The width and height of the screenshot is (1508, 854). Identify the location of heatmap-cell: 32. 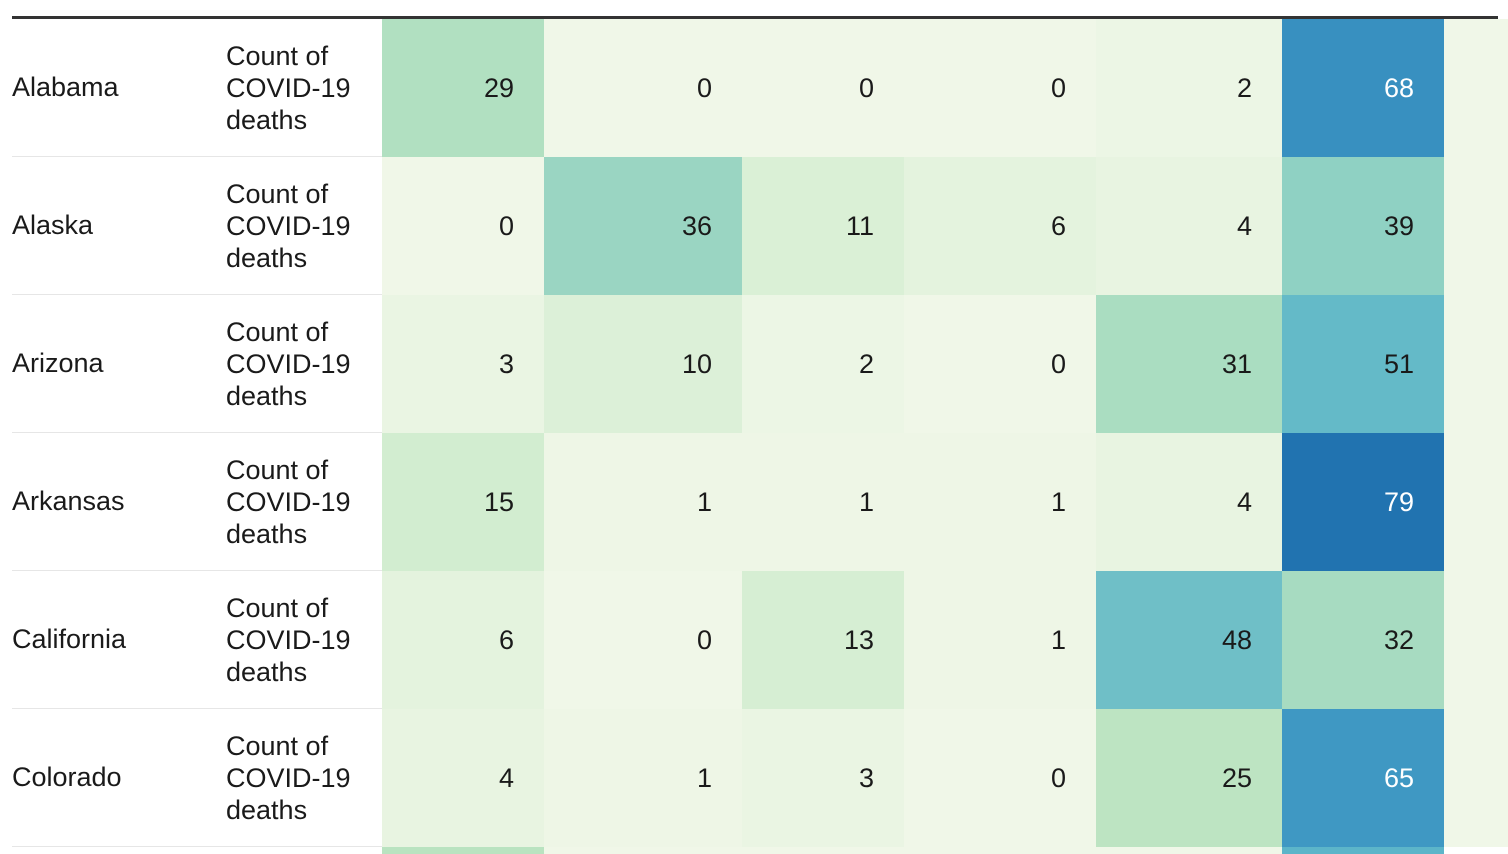
(1363, 640).